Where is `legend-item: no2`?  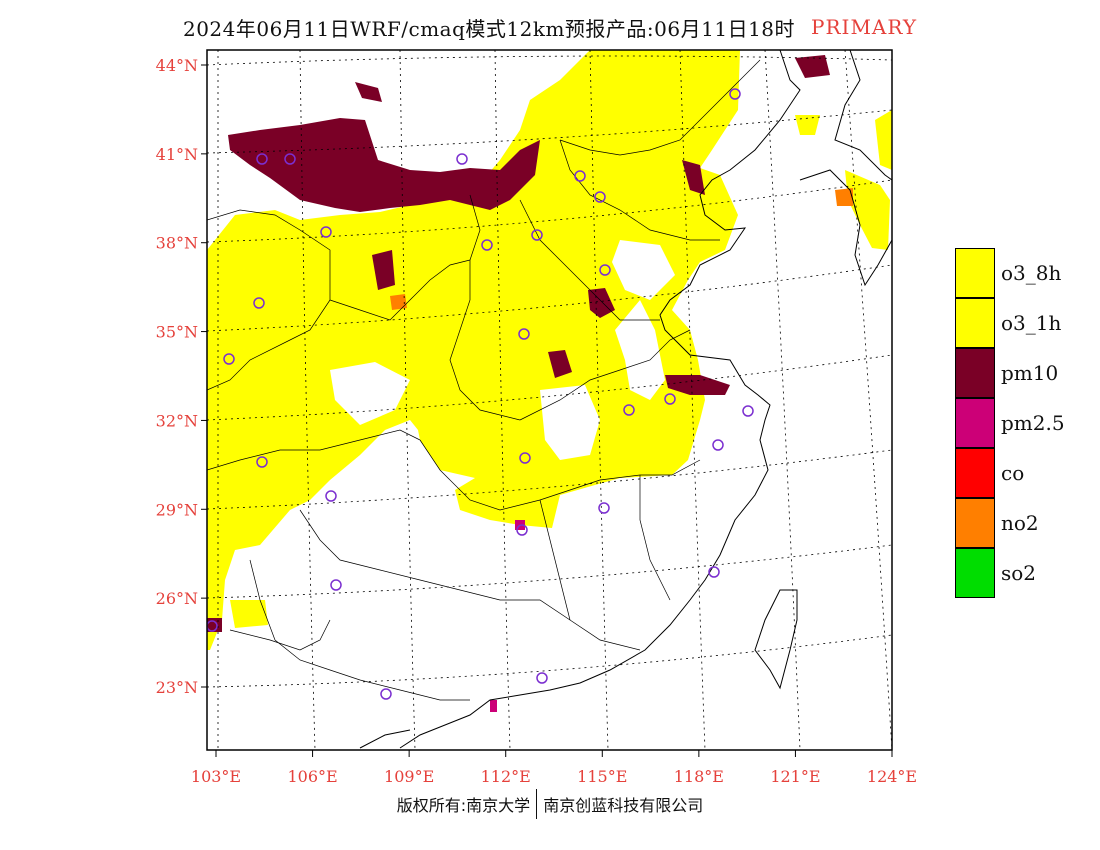
legend-item: no2 is located at coordinates (1010, 522).